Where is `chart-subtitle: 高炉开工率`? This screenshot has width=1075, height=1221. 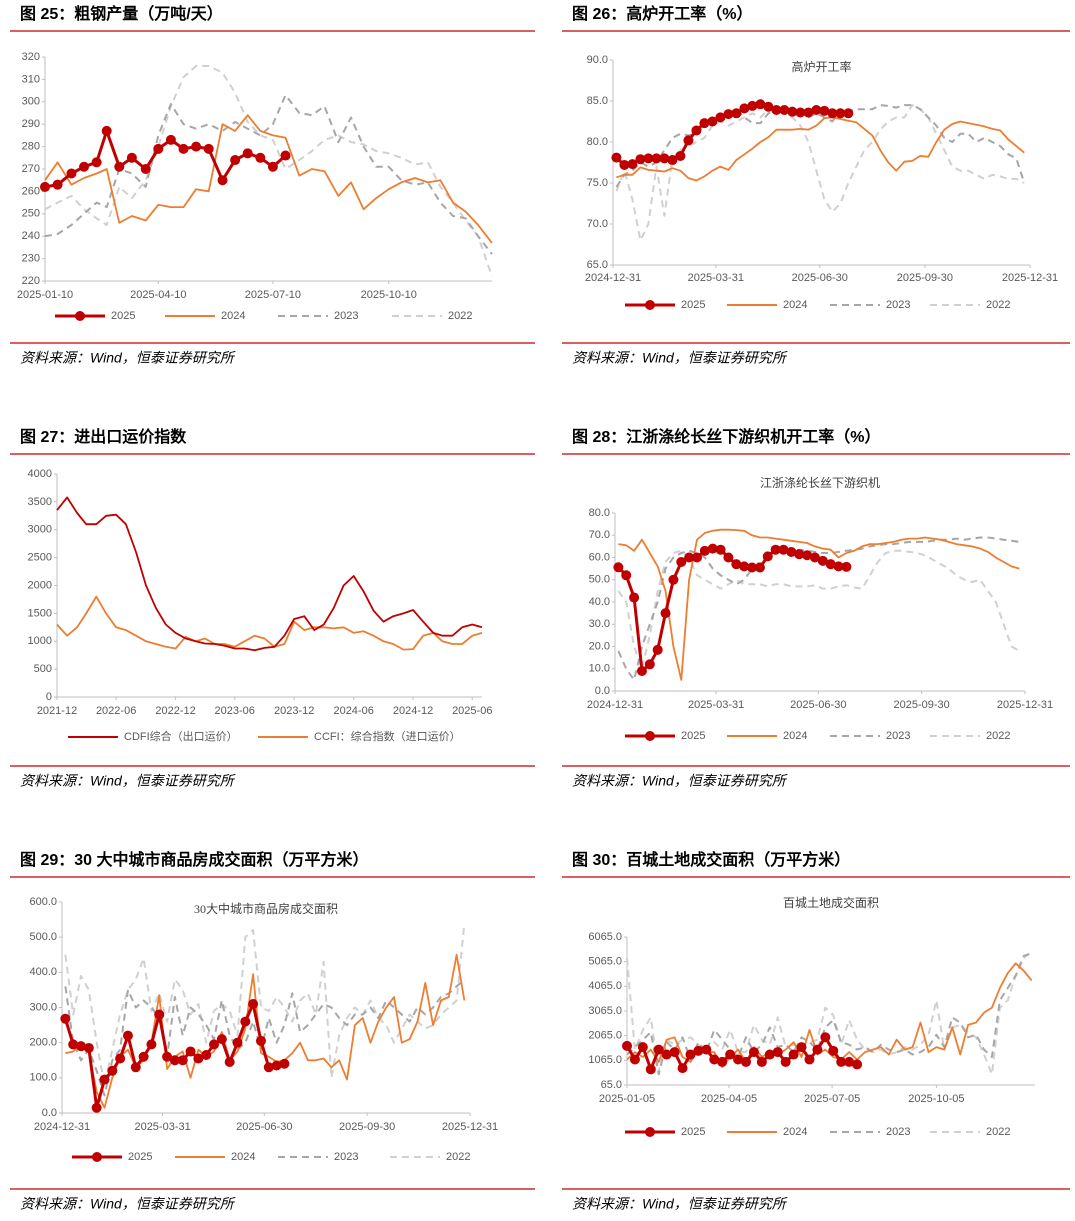
chart-subtitle: 高炉开工率 is located at coordinates (821, 66).